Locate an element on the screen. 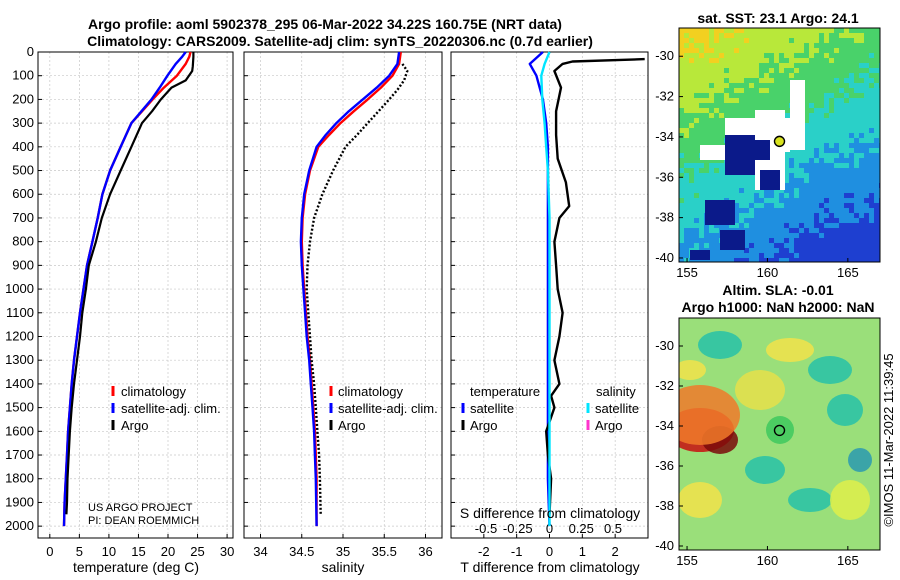 Image resolution: width=900 pixels, height=580 pixels. legend-label-climatology: climatology is located at coordinates (371, 391).